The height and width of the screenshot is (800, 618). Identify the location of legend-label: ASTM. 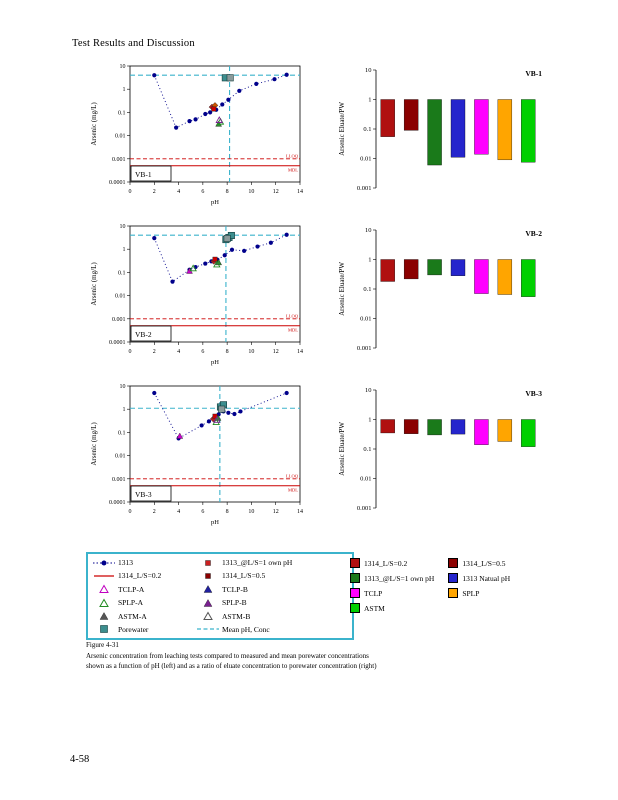
(374, 608).